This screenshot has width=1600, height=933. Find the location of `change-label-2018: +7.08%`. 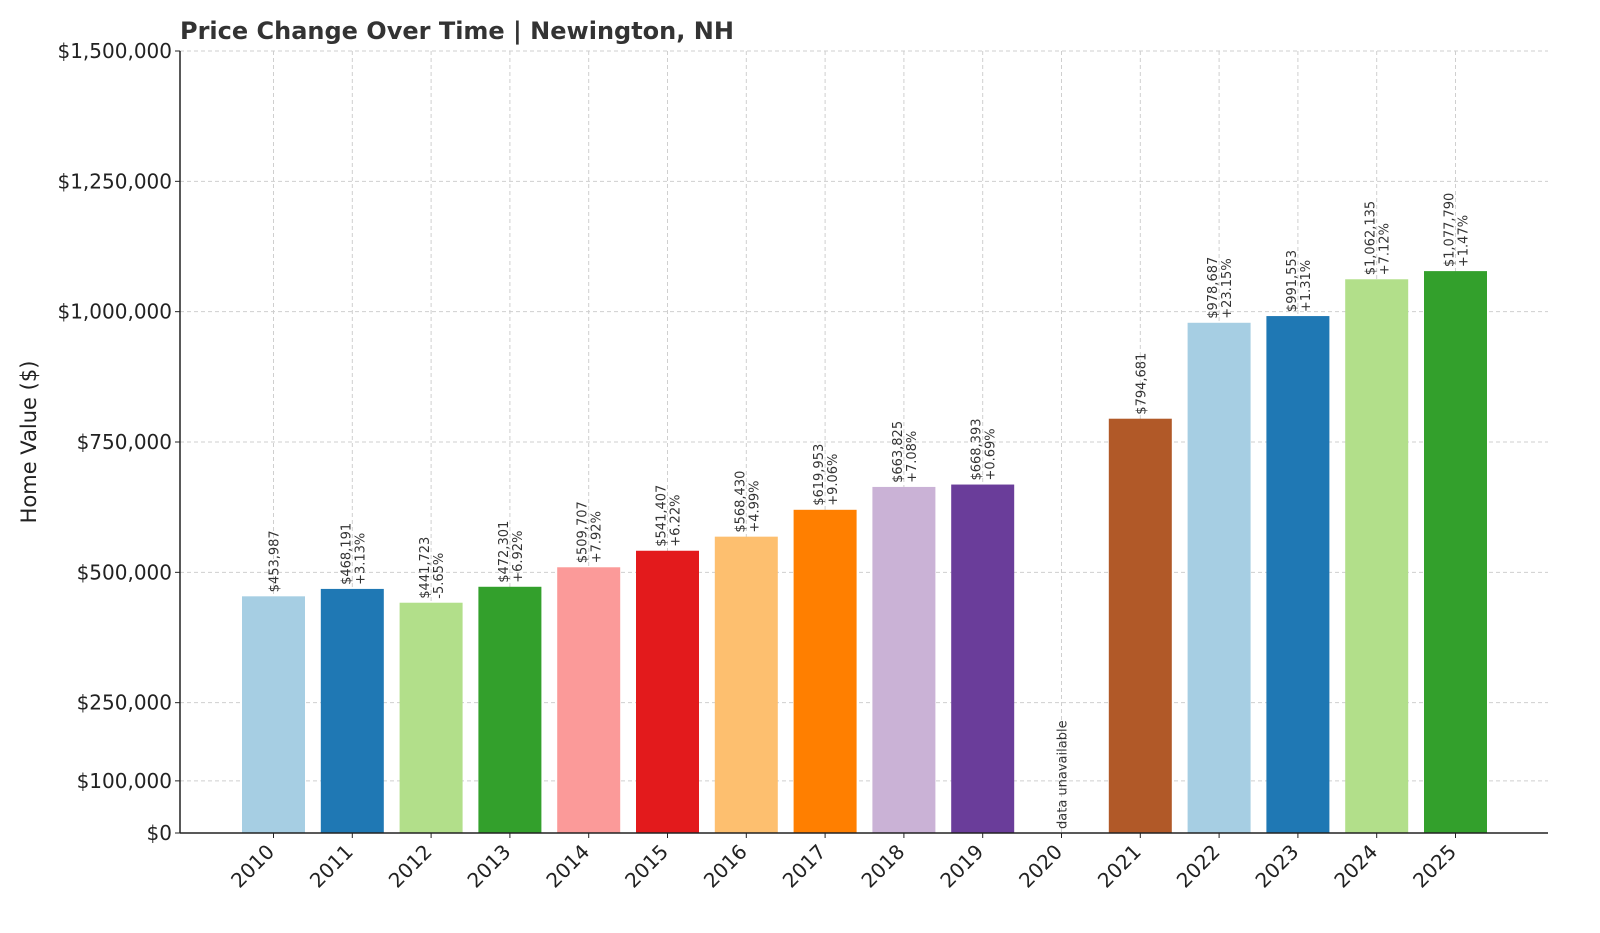

change-label-2018: +7.08% is located at coordinates (912, 457).